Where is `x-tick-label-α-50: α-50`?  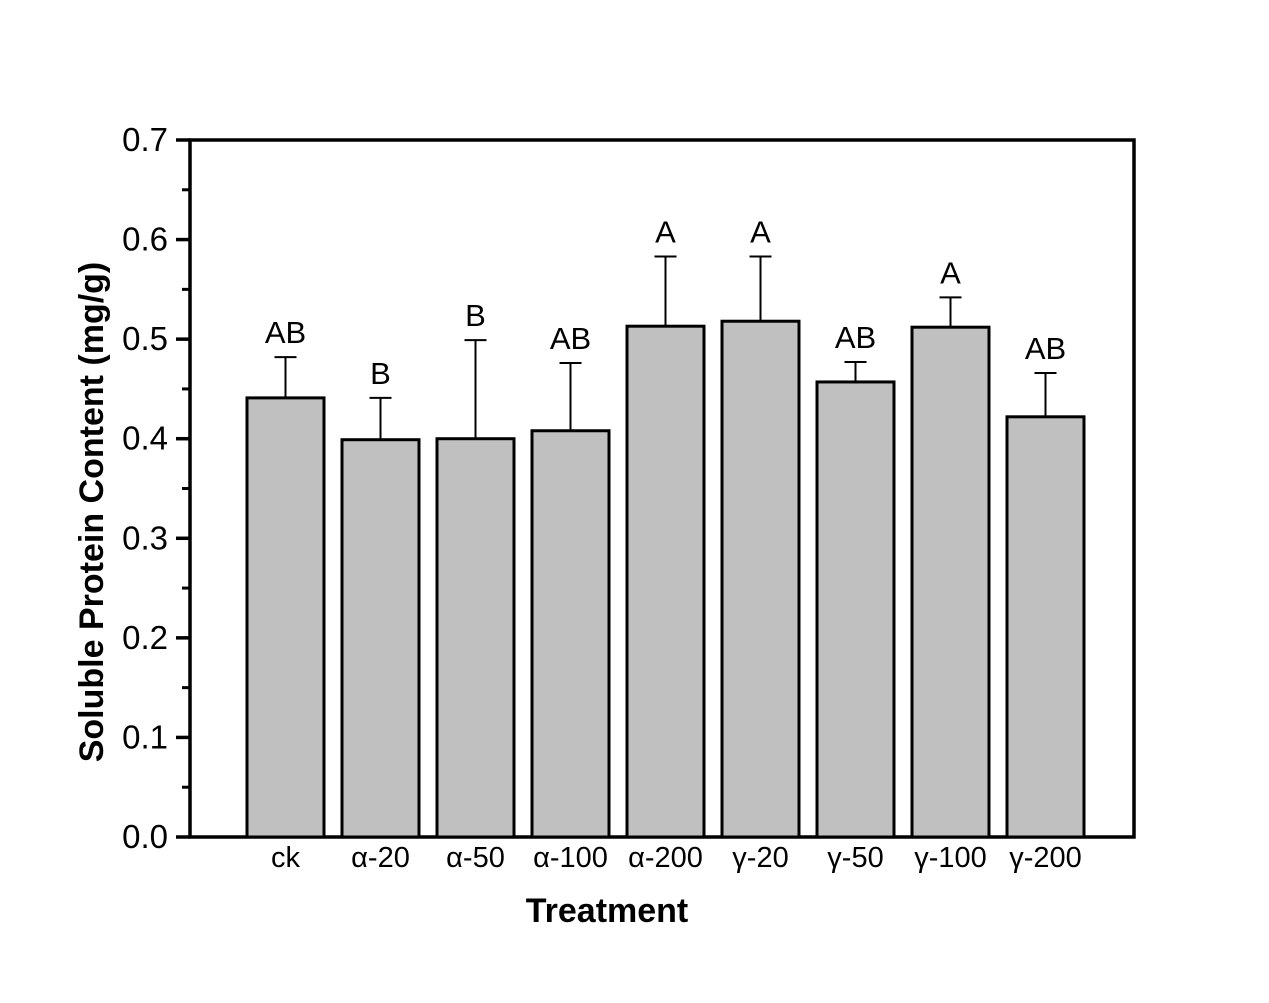 x-tick-label-α-50: α-50 is located at coordinates (475, 858).